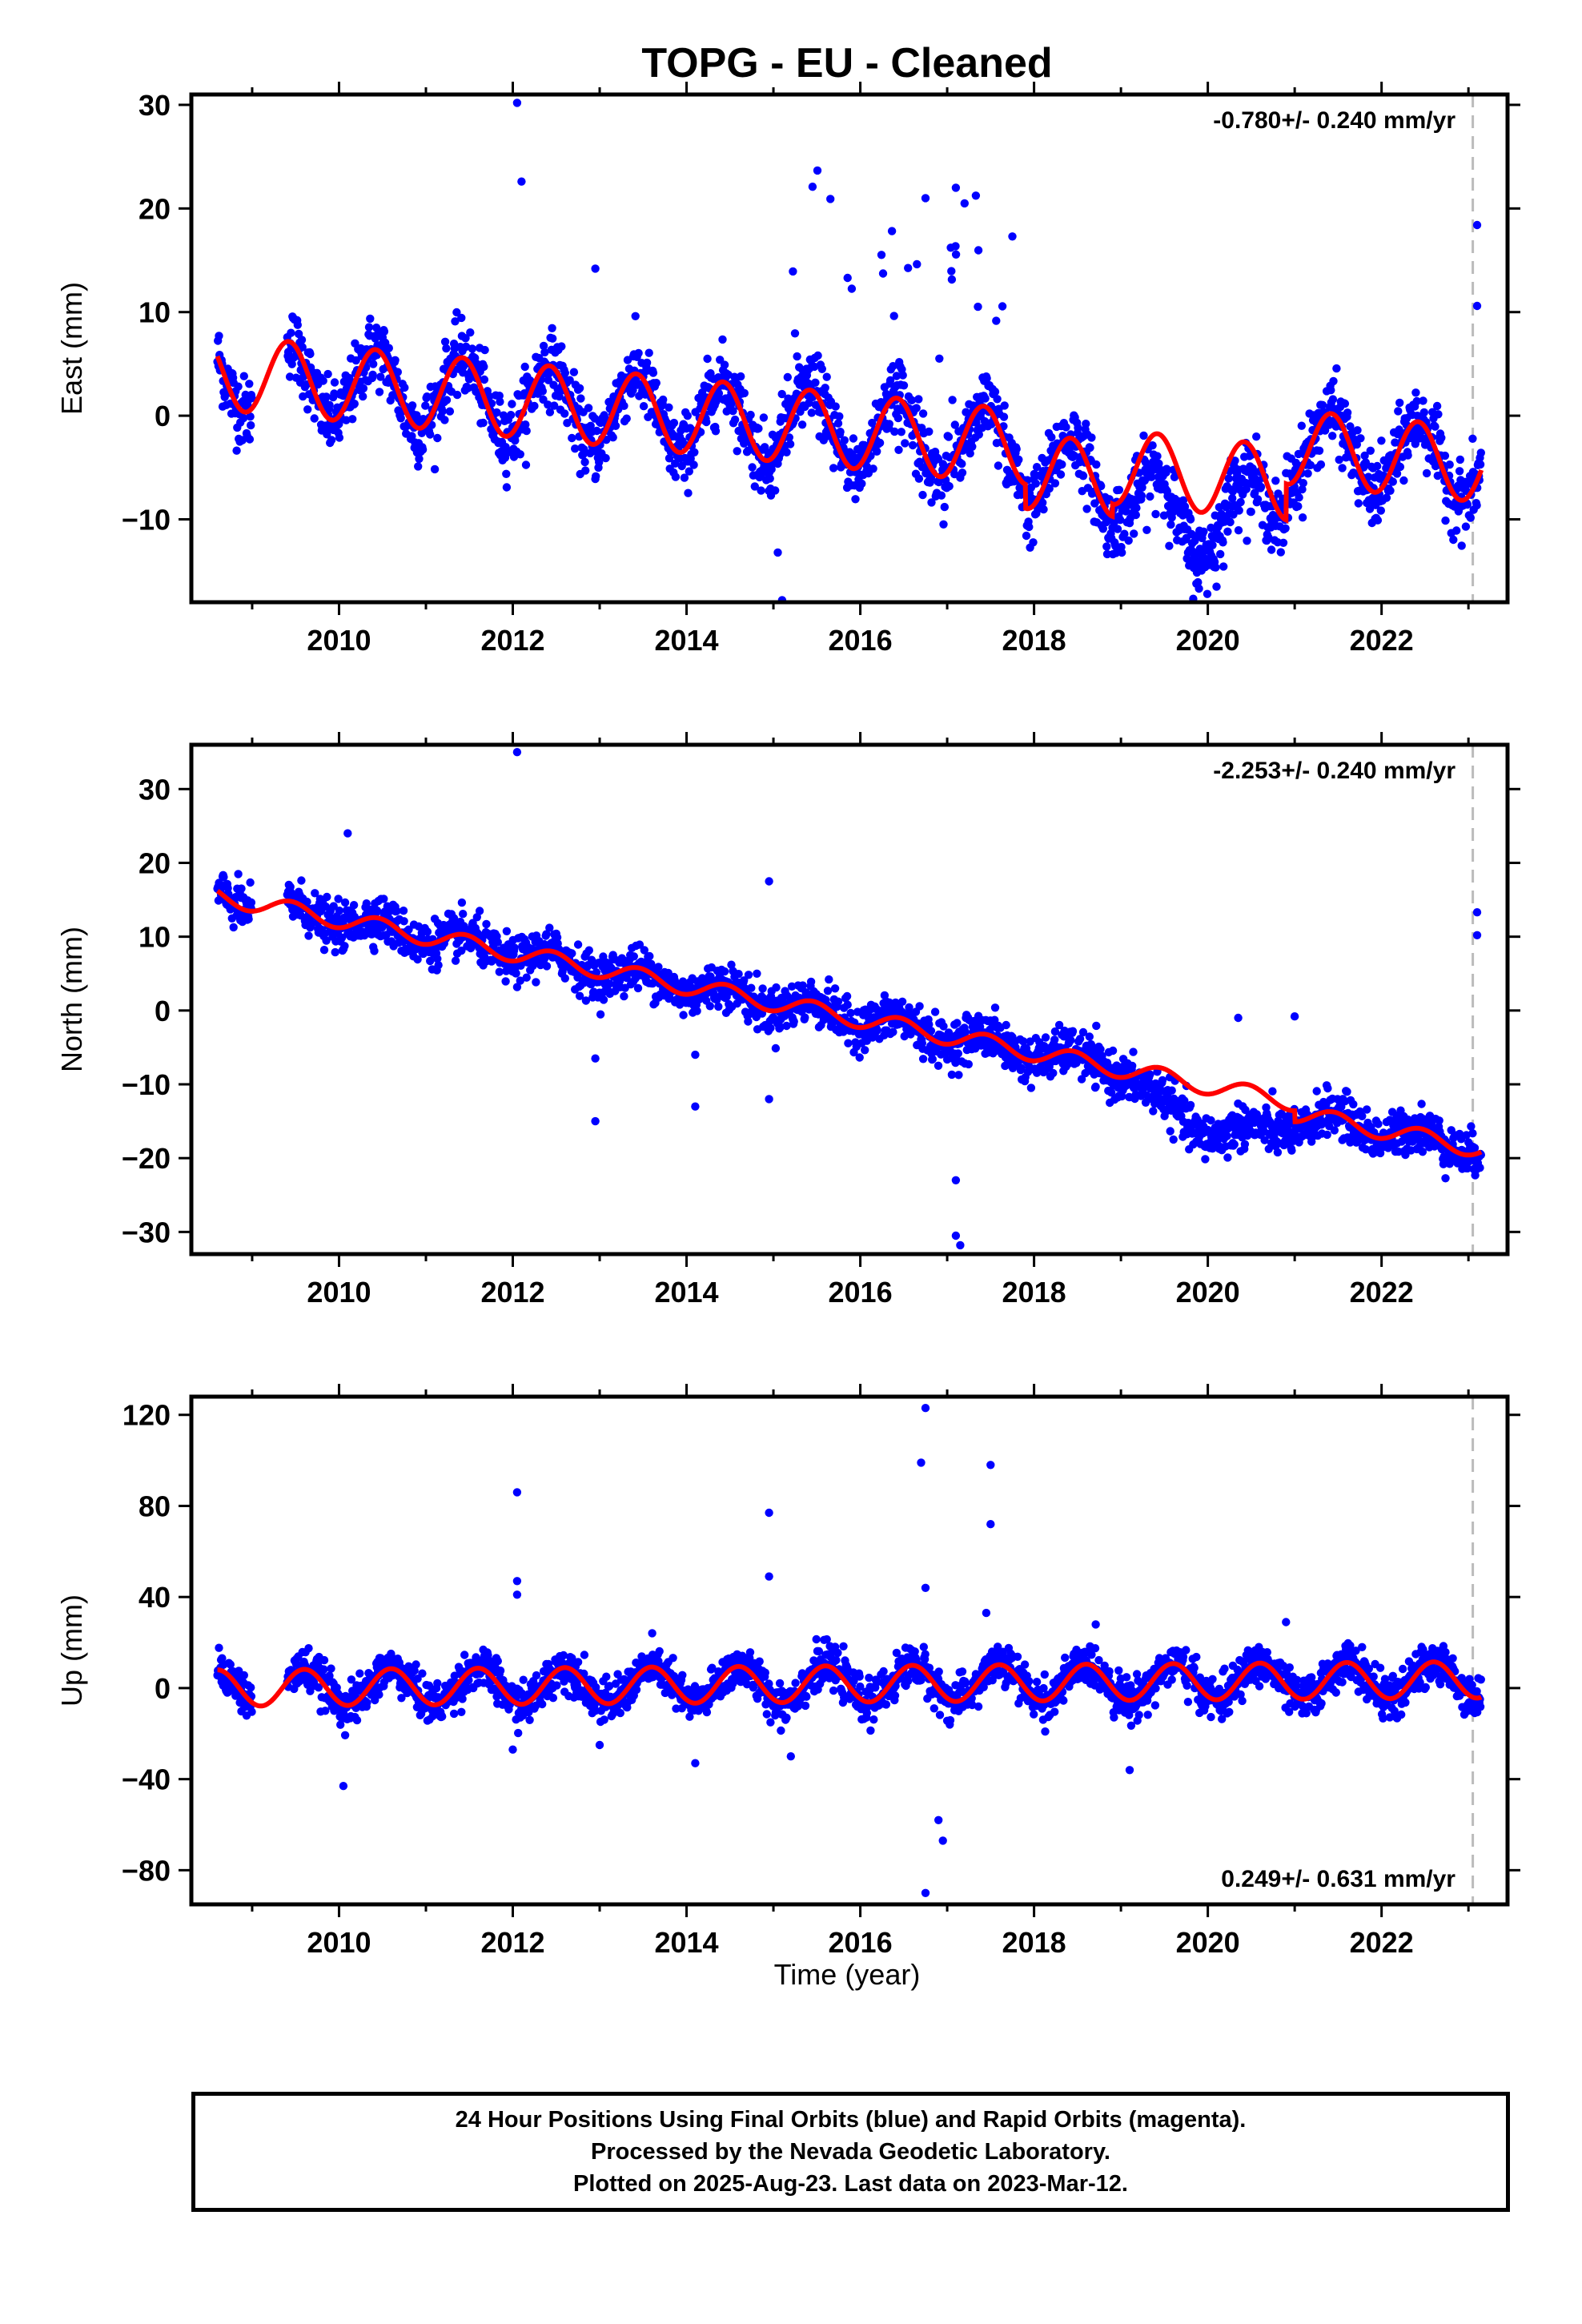  Describe the element at coordinates (1334, 771) in the screenshot. I see `rate-annotation-north: -2.253+/- 0.240 mm/yr` at that location.